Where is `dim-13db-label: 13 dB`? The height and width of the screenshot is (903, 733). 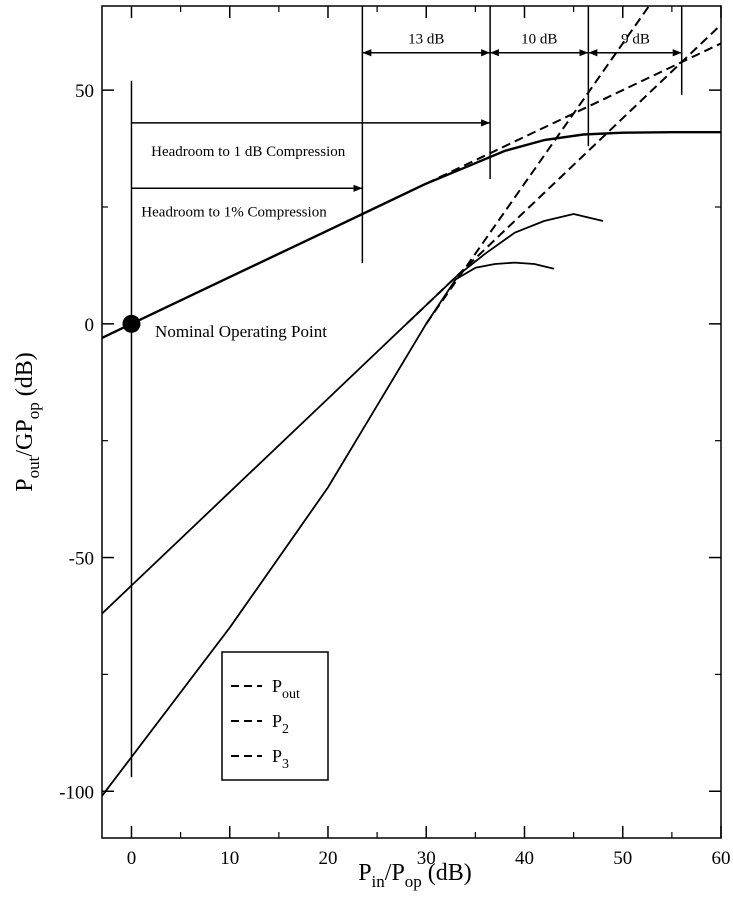
dim-13db-label: 13 dB is located at coordinates (426, 40).